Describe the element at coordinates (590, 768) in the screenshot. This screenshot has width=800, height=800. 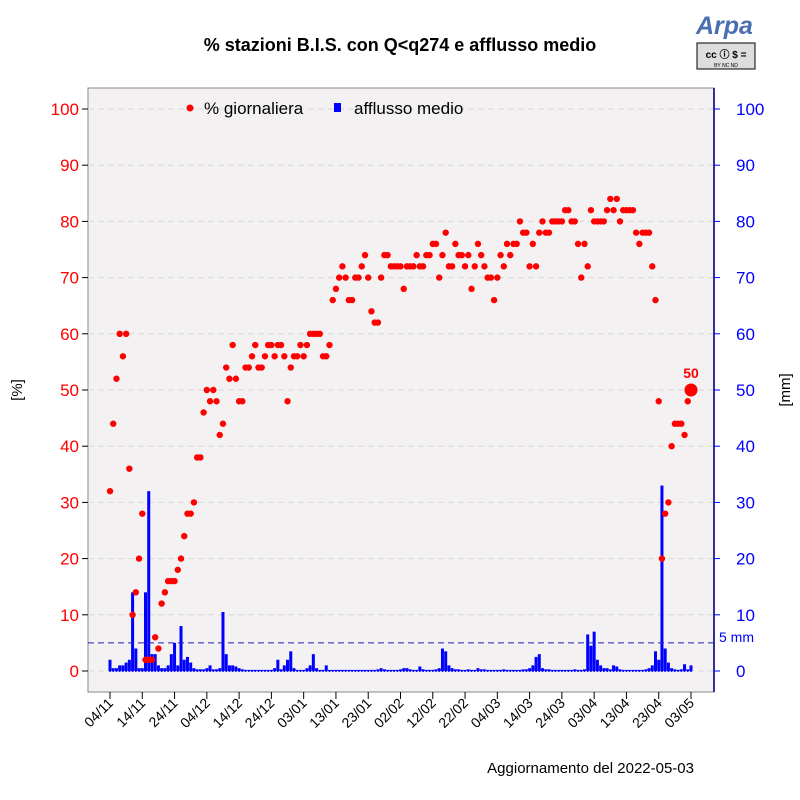
I see `footer-update: Aggiornamento del 2022-05-03` at that location.